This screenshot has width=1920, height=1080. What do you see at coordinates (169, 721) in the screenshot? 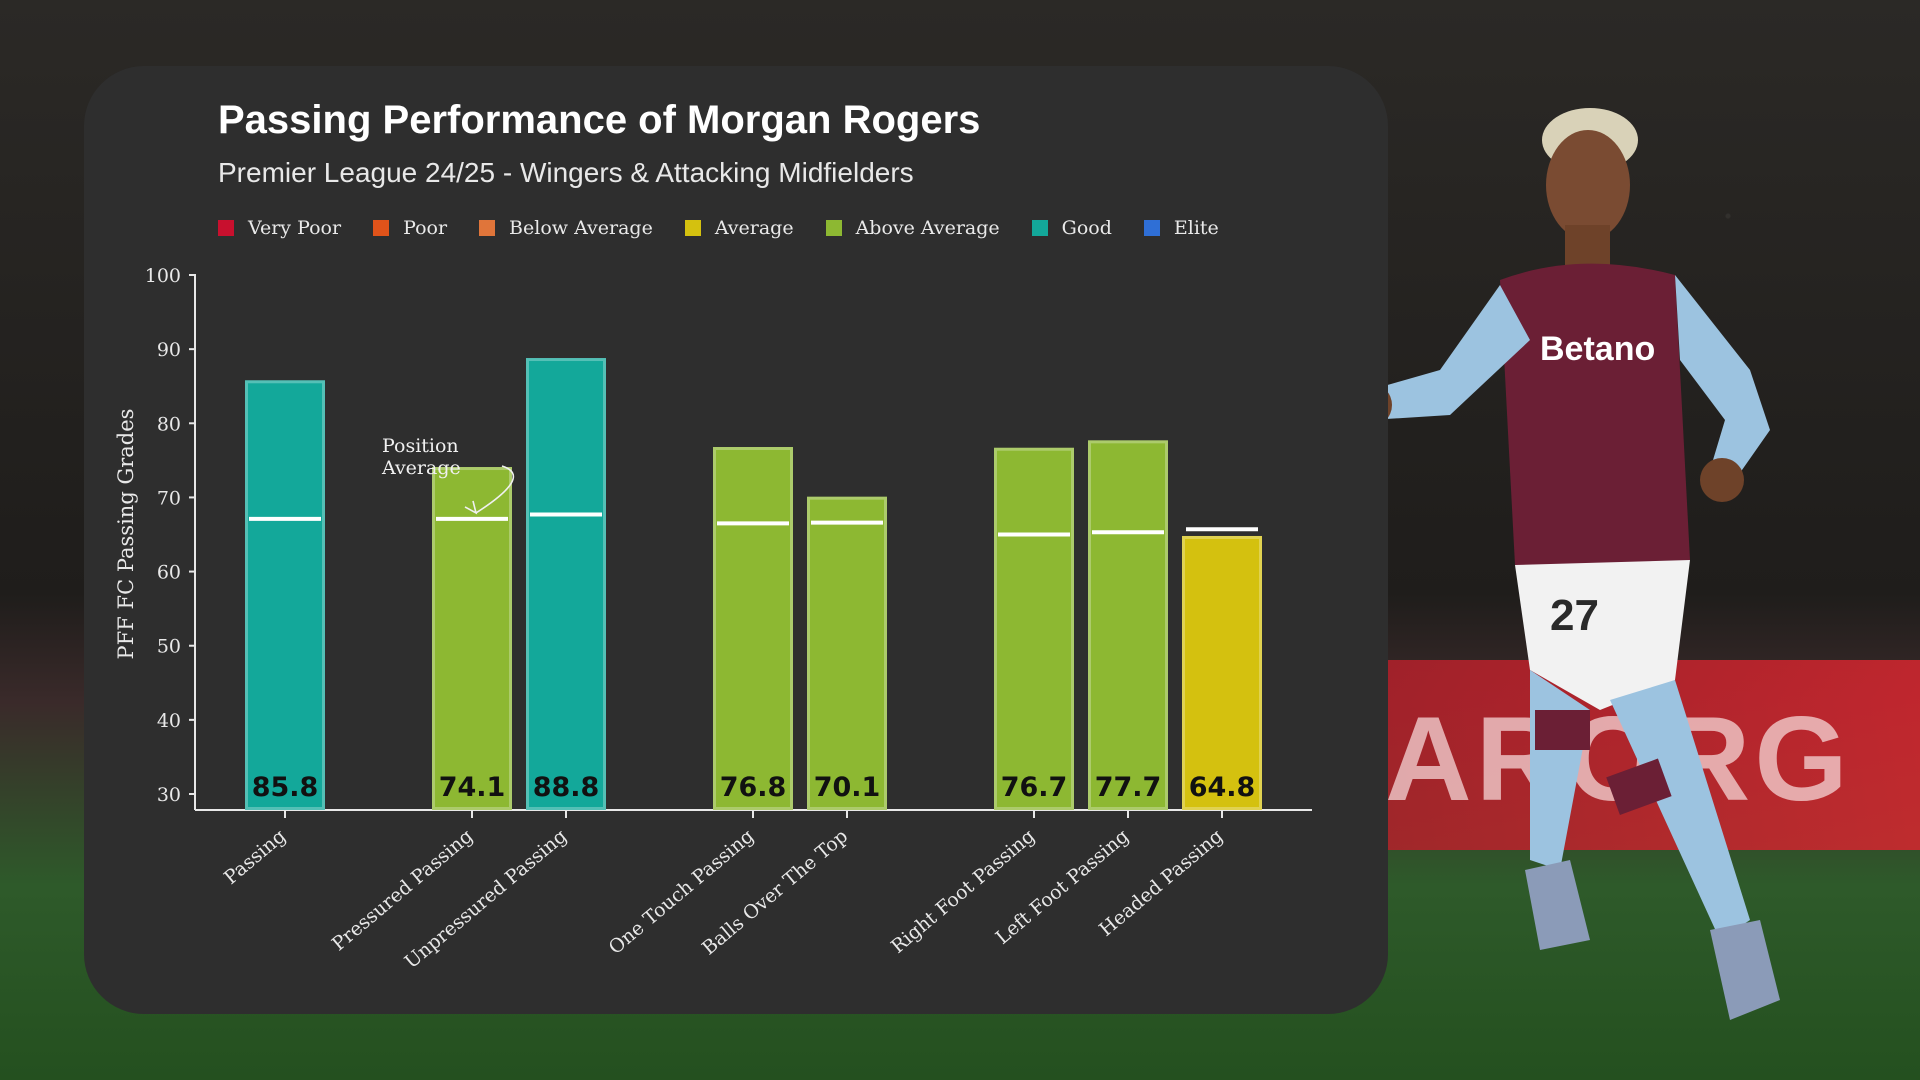
I see `y-tick-label: 40` at bounding box center [169, 721].